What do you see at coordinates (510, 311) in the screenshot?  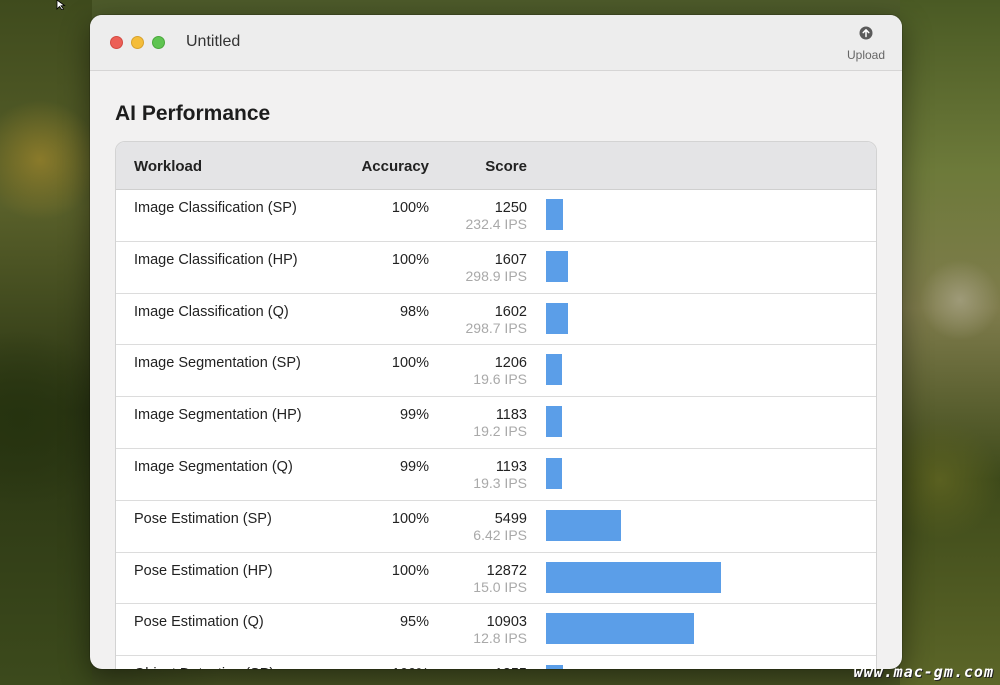 I see `score-value: 1602` at bounding box center [510, 311].